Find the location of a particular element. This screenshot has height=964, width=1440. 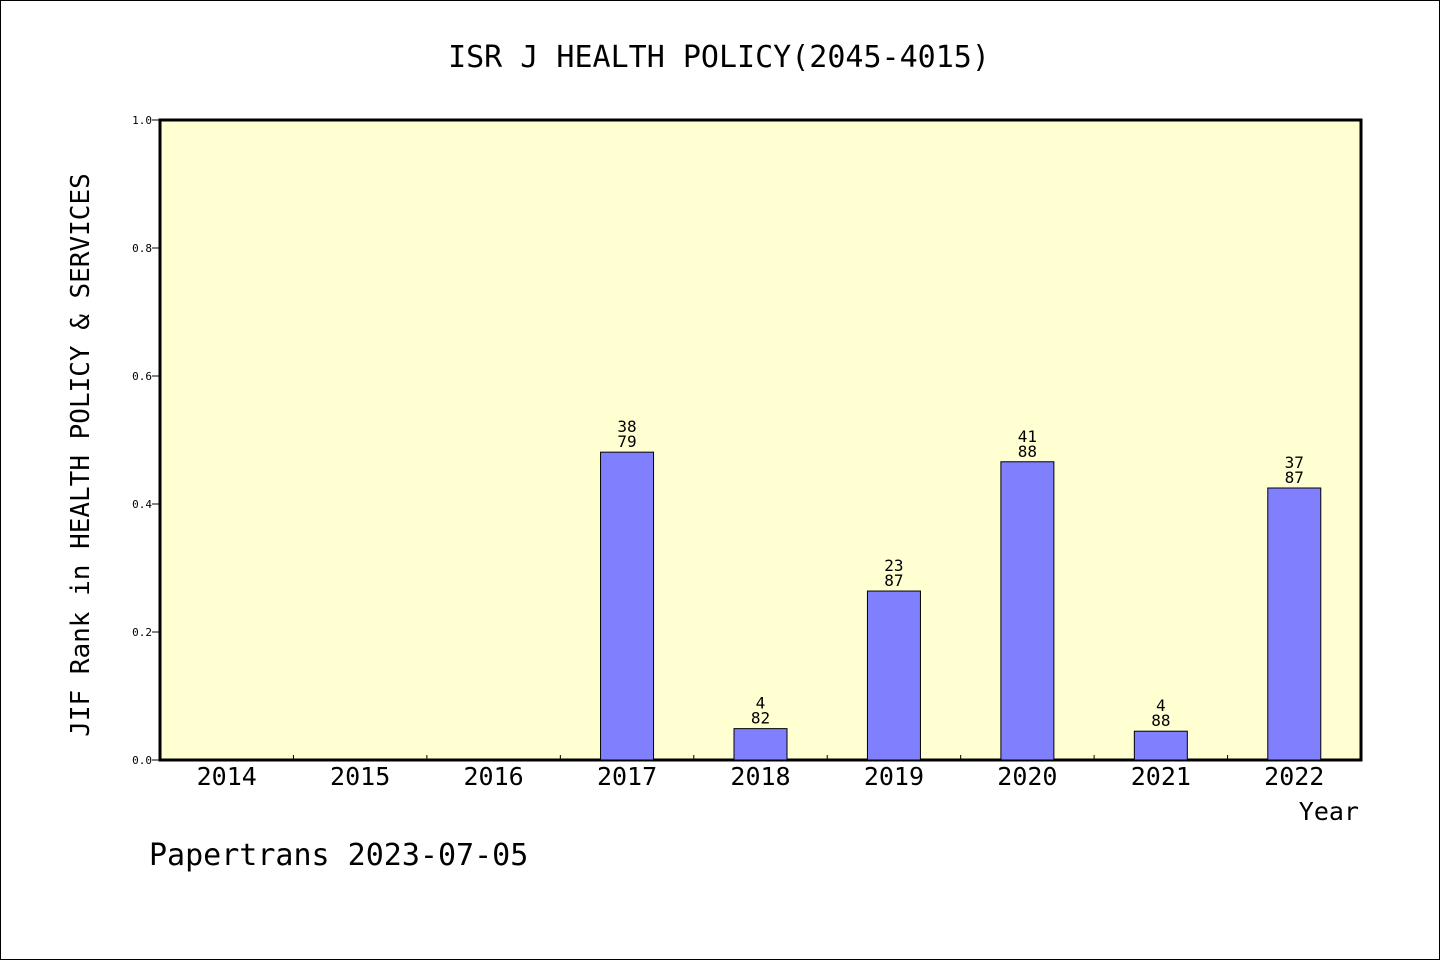

x-tick-label: 2017 is located at coordinates (627, 776).